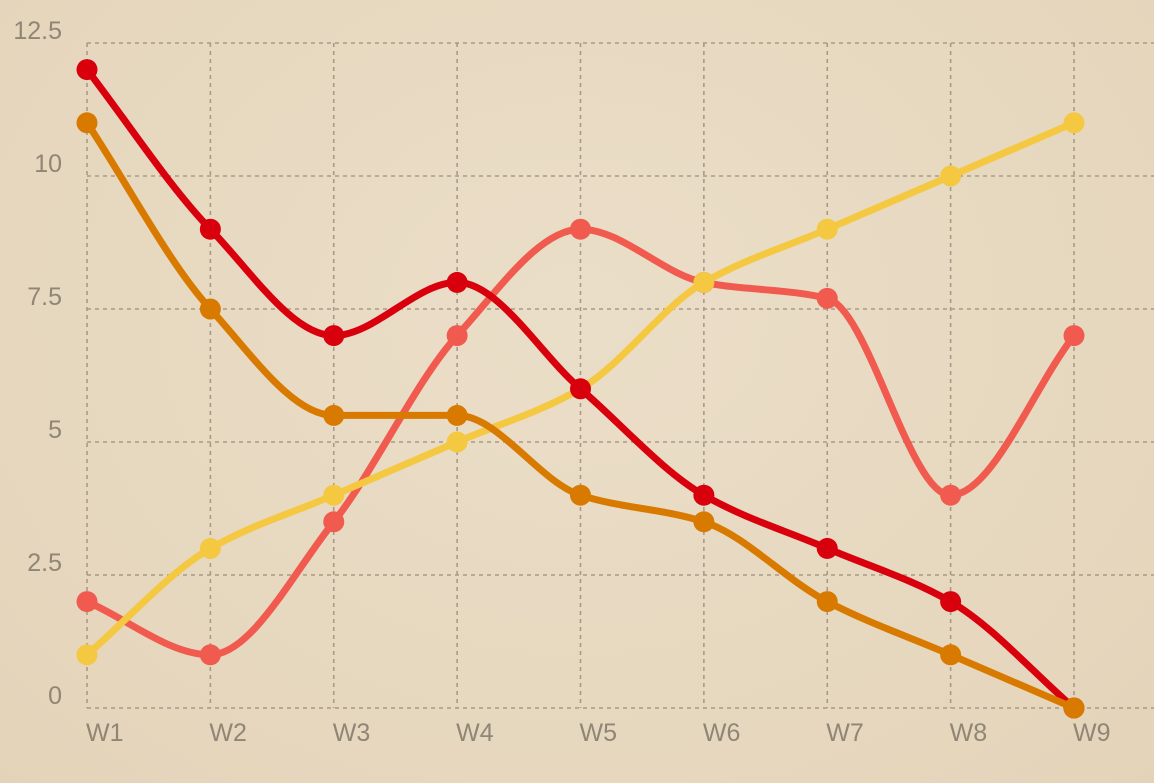 The width and height of the screenshot is (1154, 783). I want to click on y-tick-label: 10, so click(48, 164).